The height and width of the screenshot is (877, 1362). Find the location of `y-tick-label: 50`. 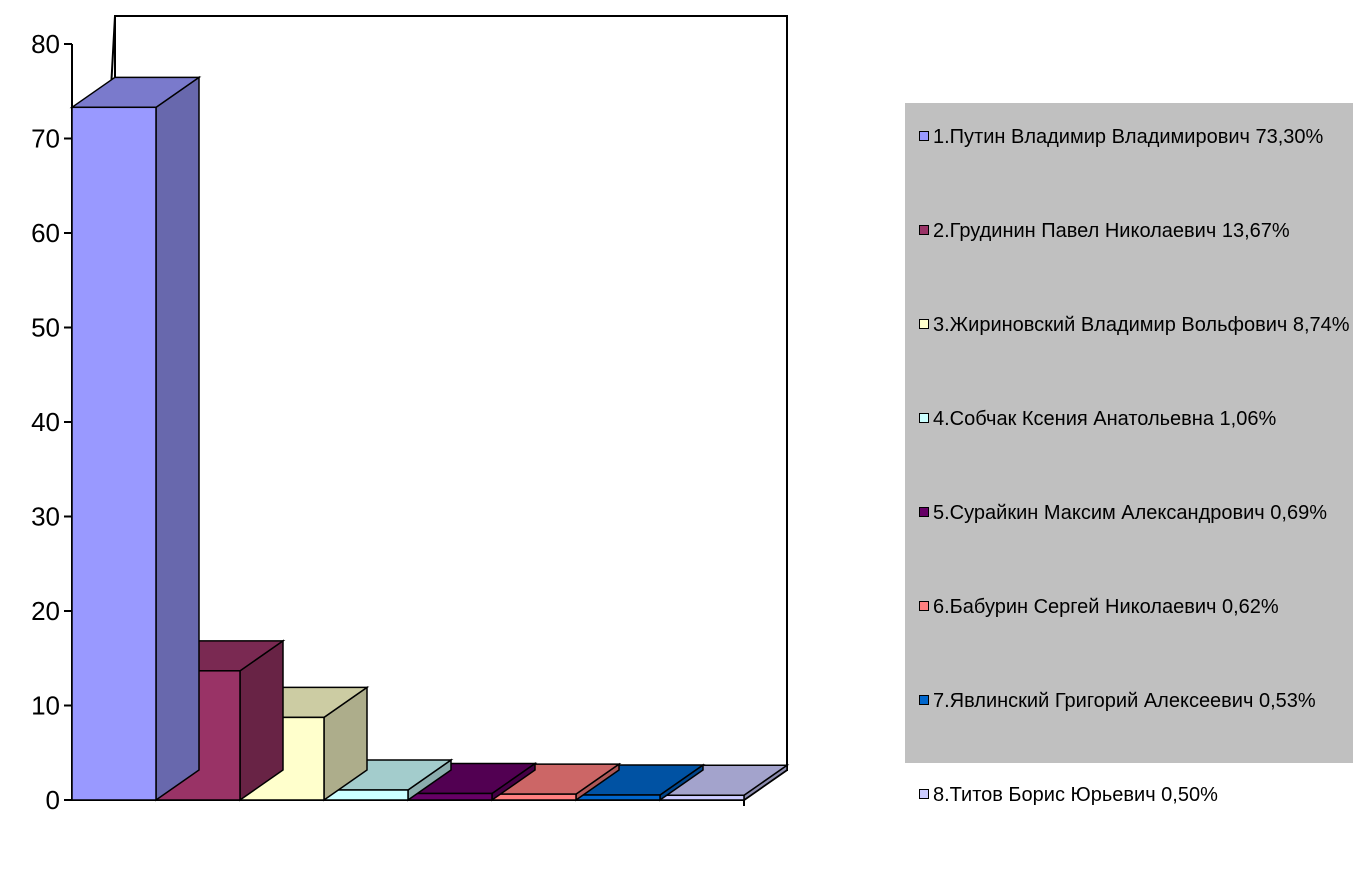

y-tick-label: 50 is located at coordinates (45, 328).